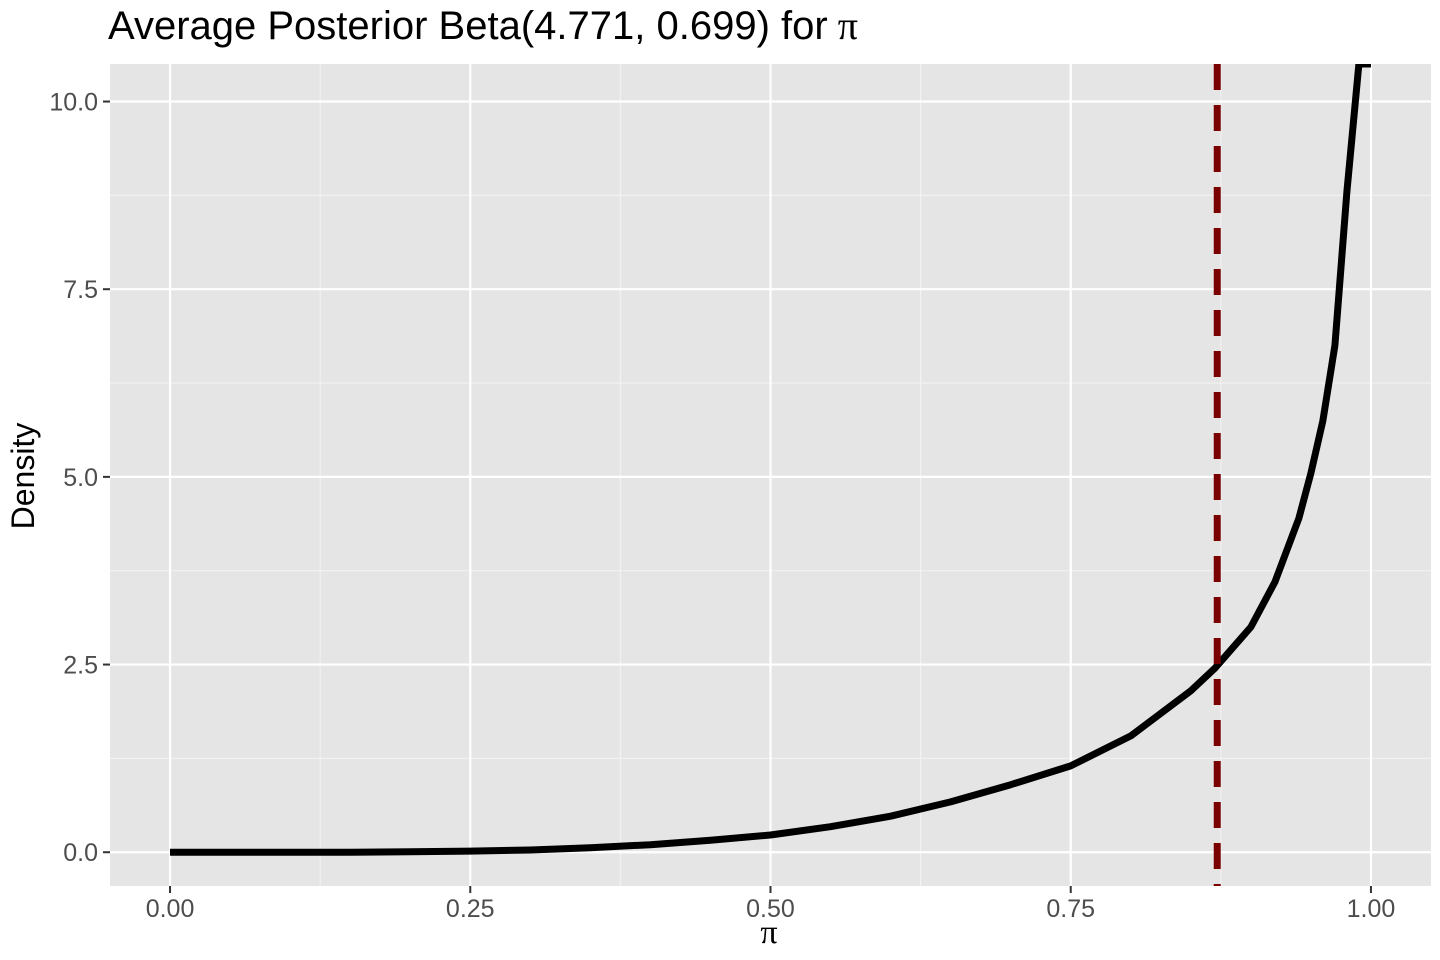 This screenshot has height=960, width=1440. Describe the element at coordinates (80, 666) in the screenshot. I see `y-tick-label: 2.5` at that location.